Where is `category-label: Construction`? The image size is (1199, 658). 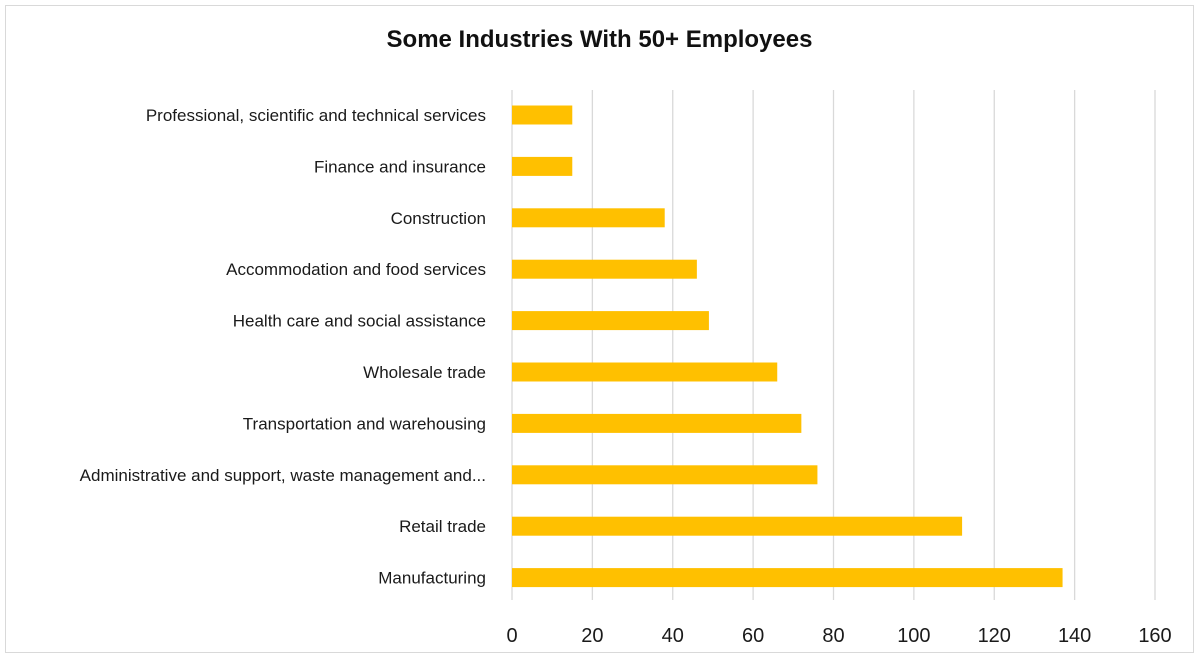
category-label: Construction is located at coordinates (438, 218).